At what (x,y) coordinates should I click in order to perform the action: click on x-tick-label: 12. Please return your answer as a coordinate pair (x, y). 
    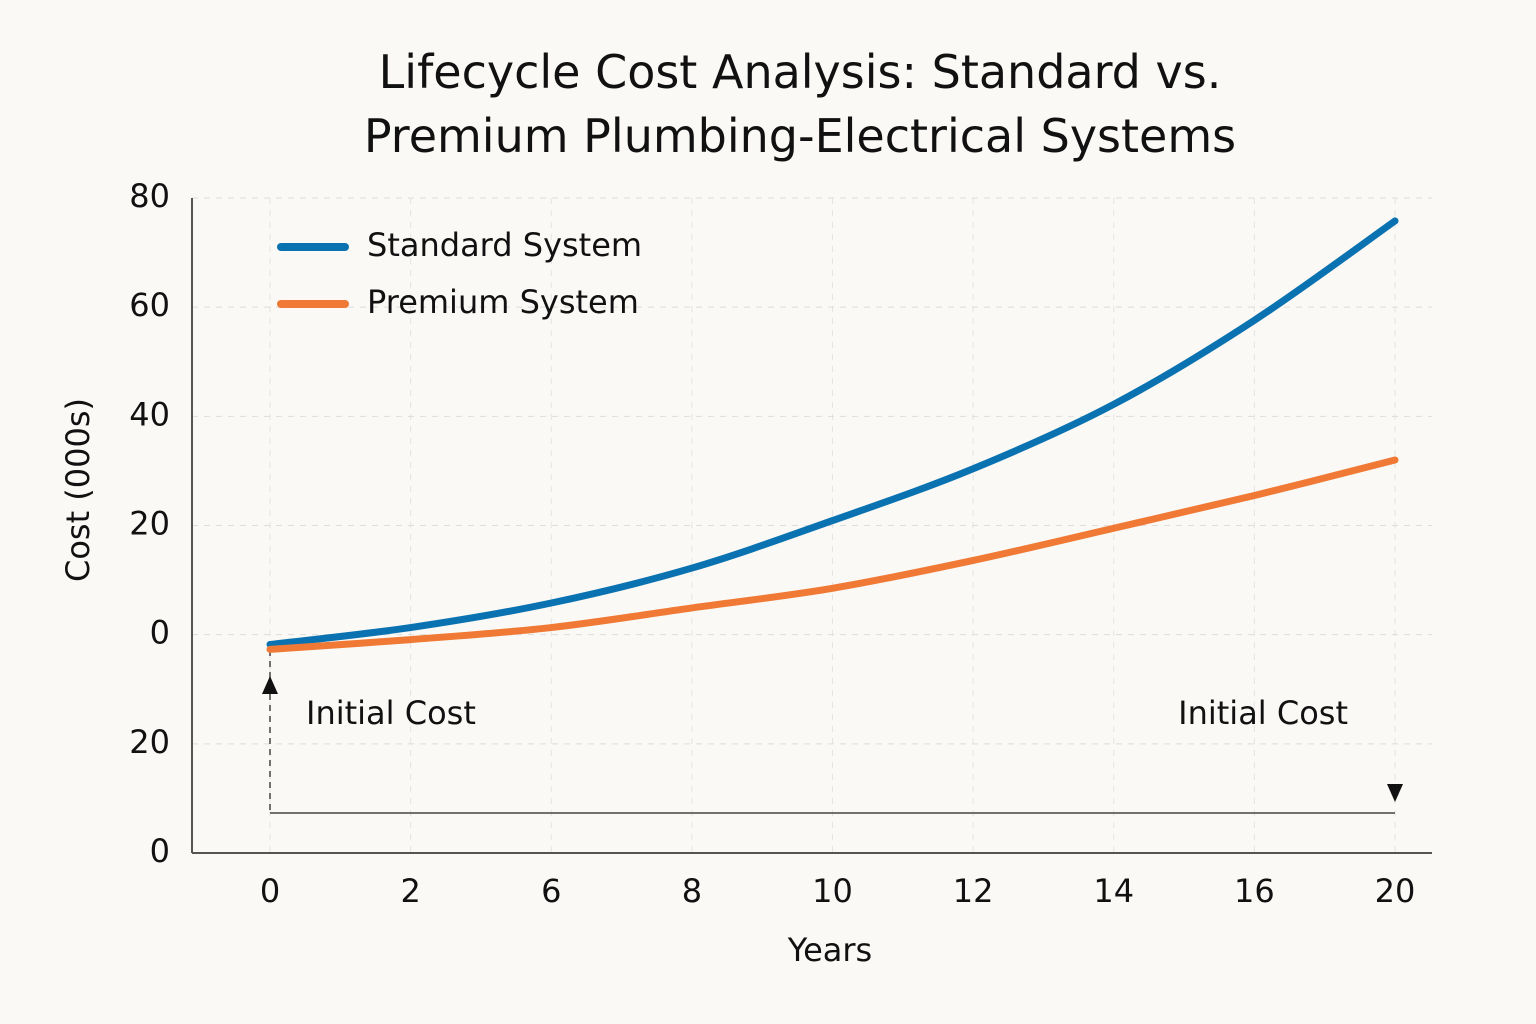
    Looking at the image, I should click on (973, 891).